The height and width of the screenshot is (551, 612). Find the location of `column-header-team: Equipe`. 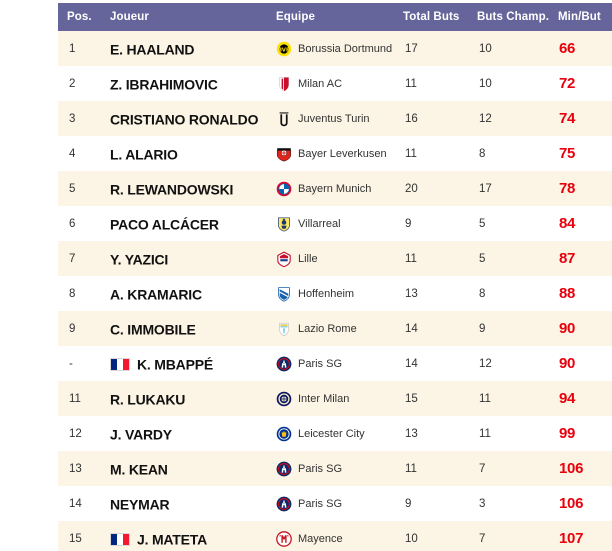

column-header-team: Equipe is located at coordinates (295, 17).